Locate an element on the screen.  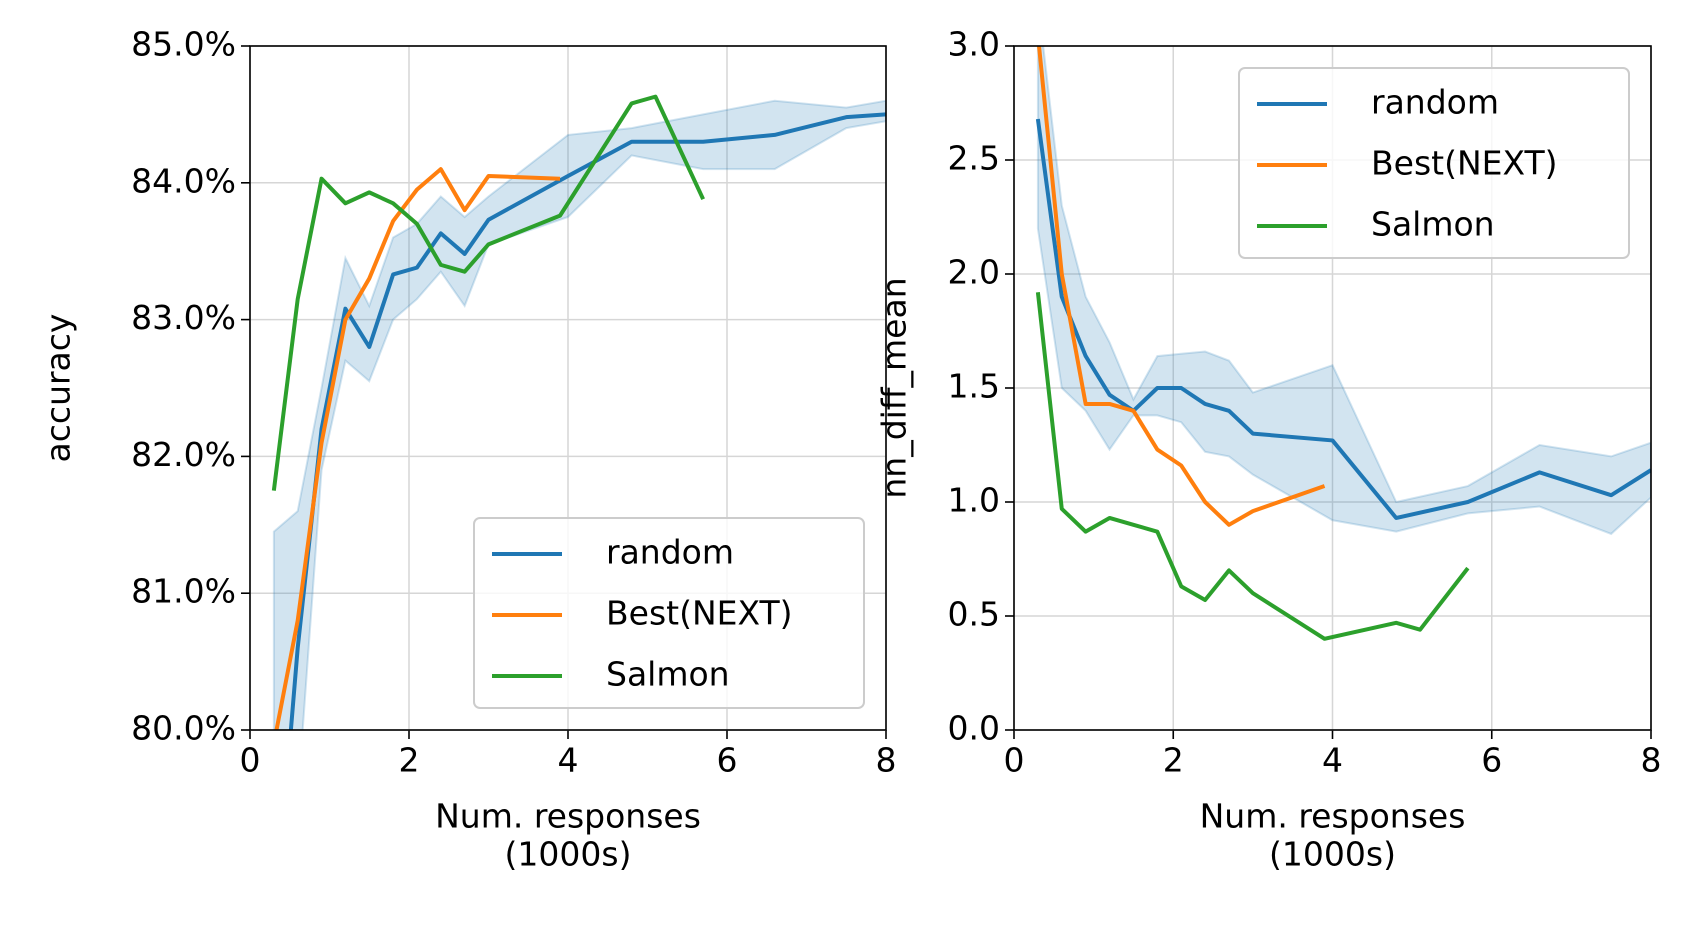
y-tick-label: 85.0% is located at coordinates (183, 44).